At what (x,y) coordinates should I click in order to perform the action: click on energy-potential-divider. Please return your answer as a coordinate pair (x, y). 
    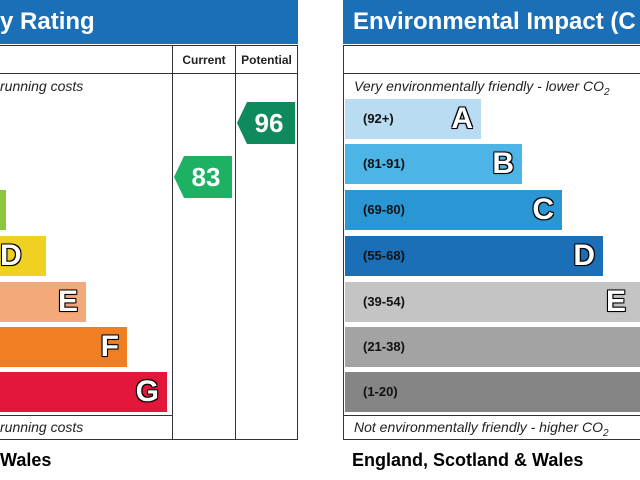
    Looking at the image, I should click on (235, 242).